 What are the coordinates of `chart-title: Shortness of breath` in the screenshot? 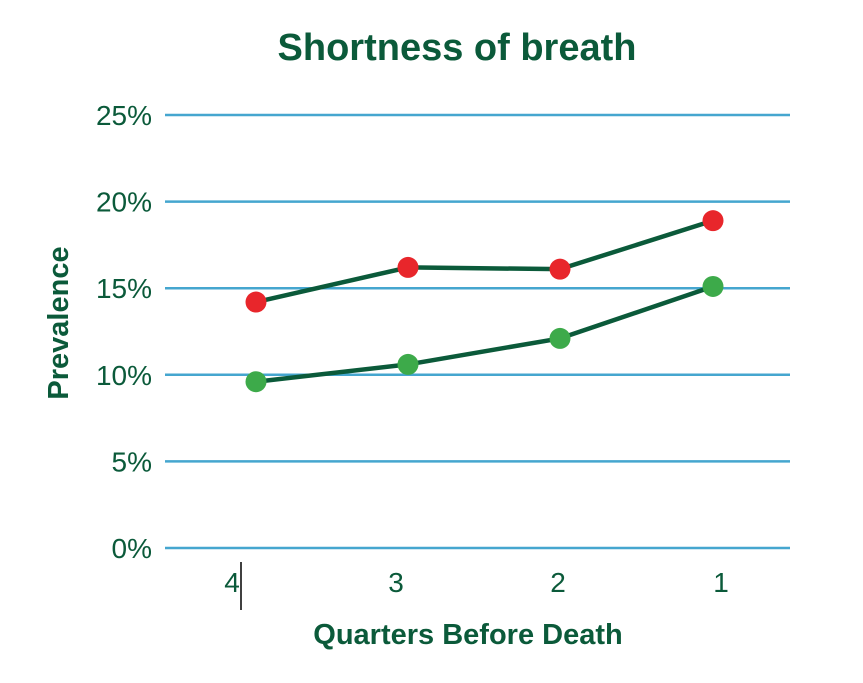 It's located at (457, 48).